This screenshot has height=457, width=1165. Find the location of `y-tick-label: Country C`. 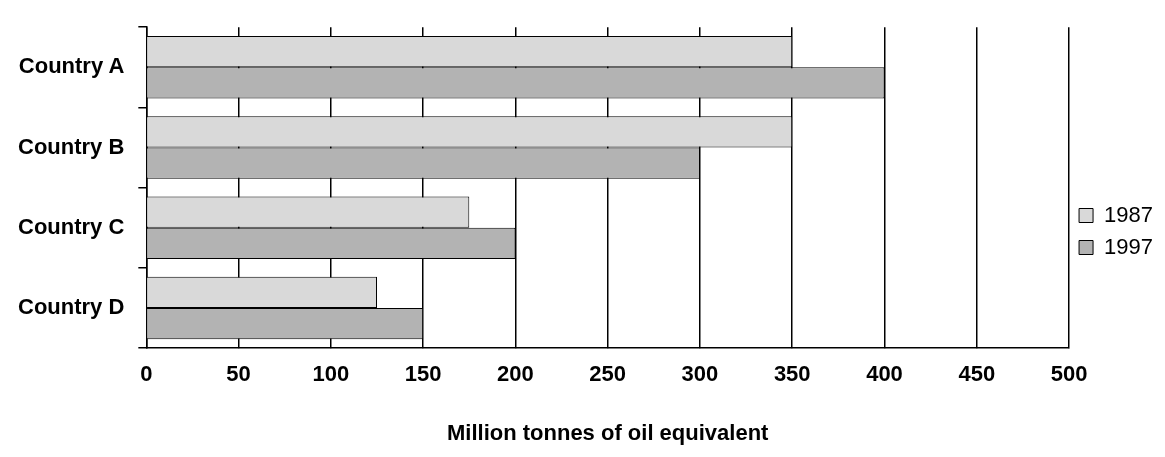

y-tick-label: Country C is located at coordinates (71, 226).